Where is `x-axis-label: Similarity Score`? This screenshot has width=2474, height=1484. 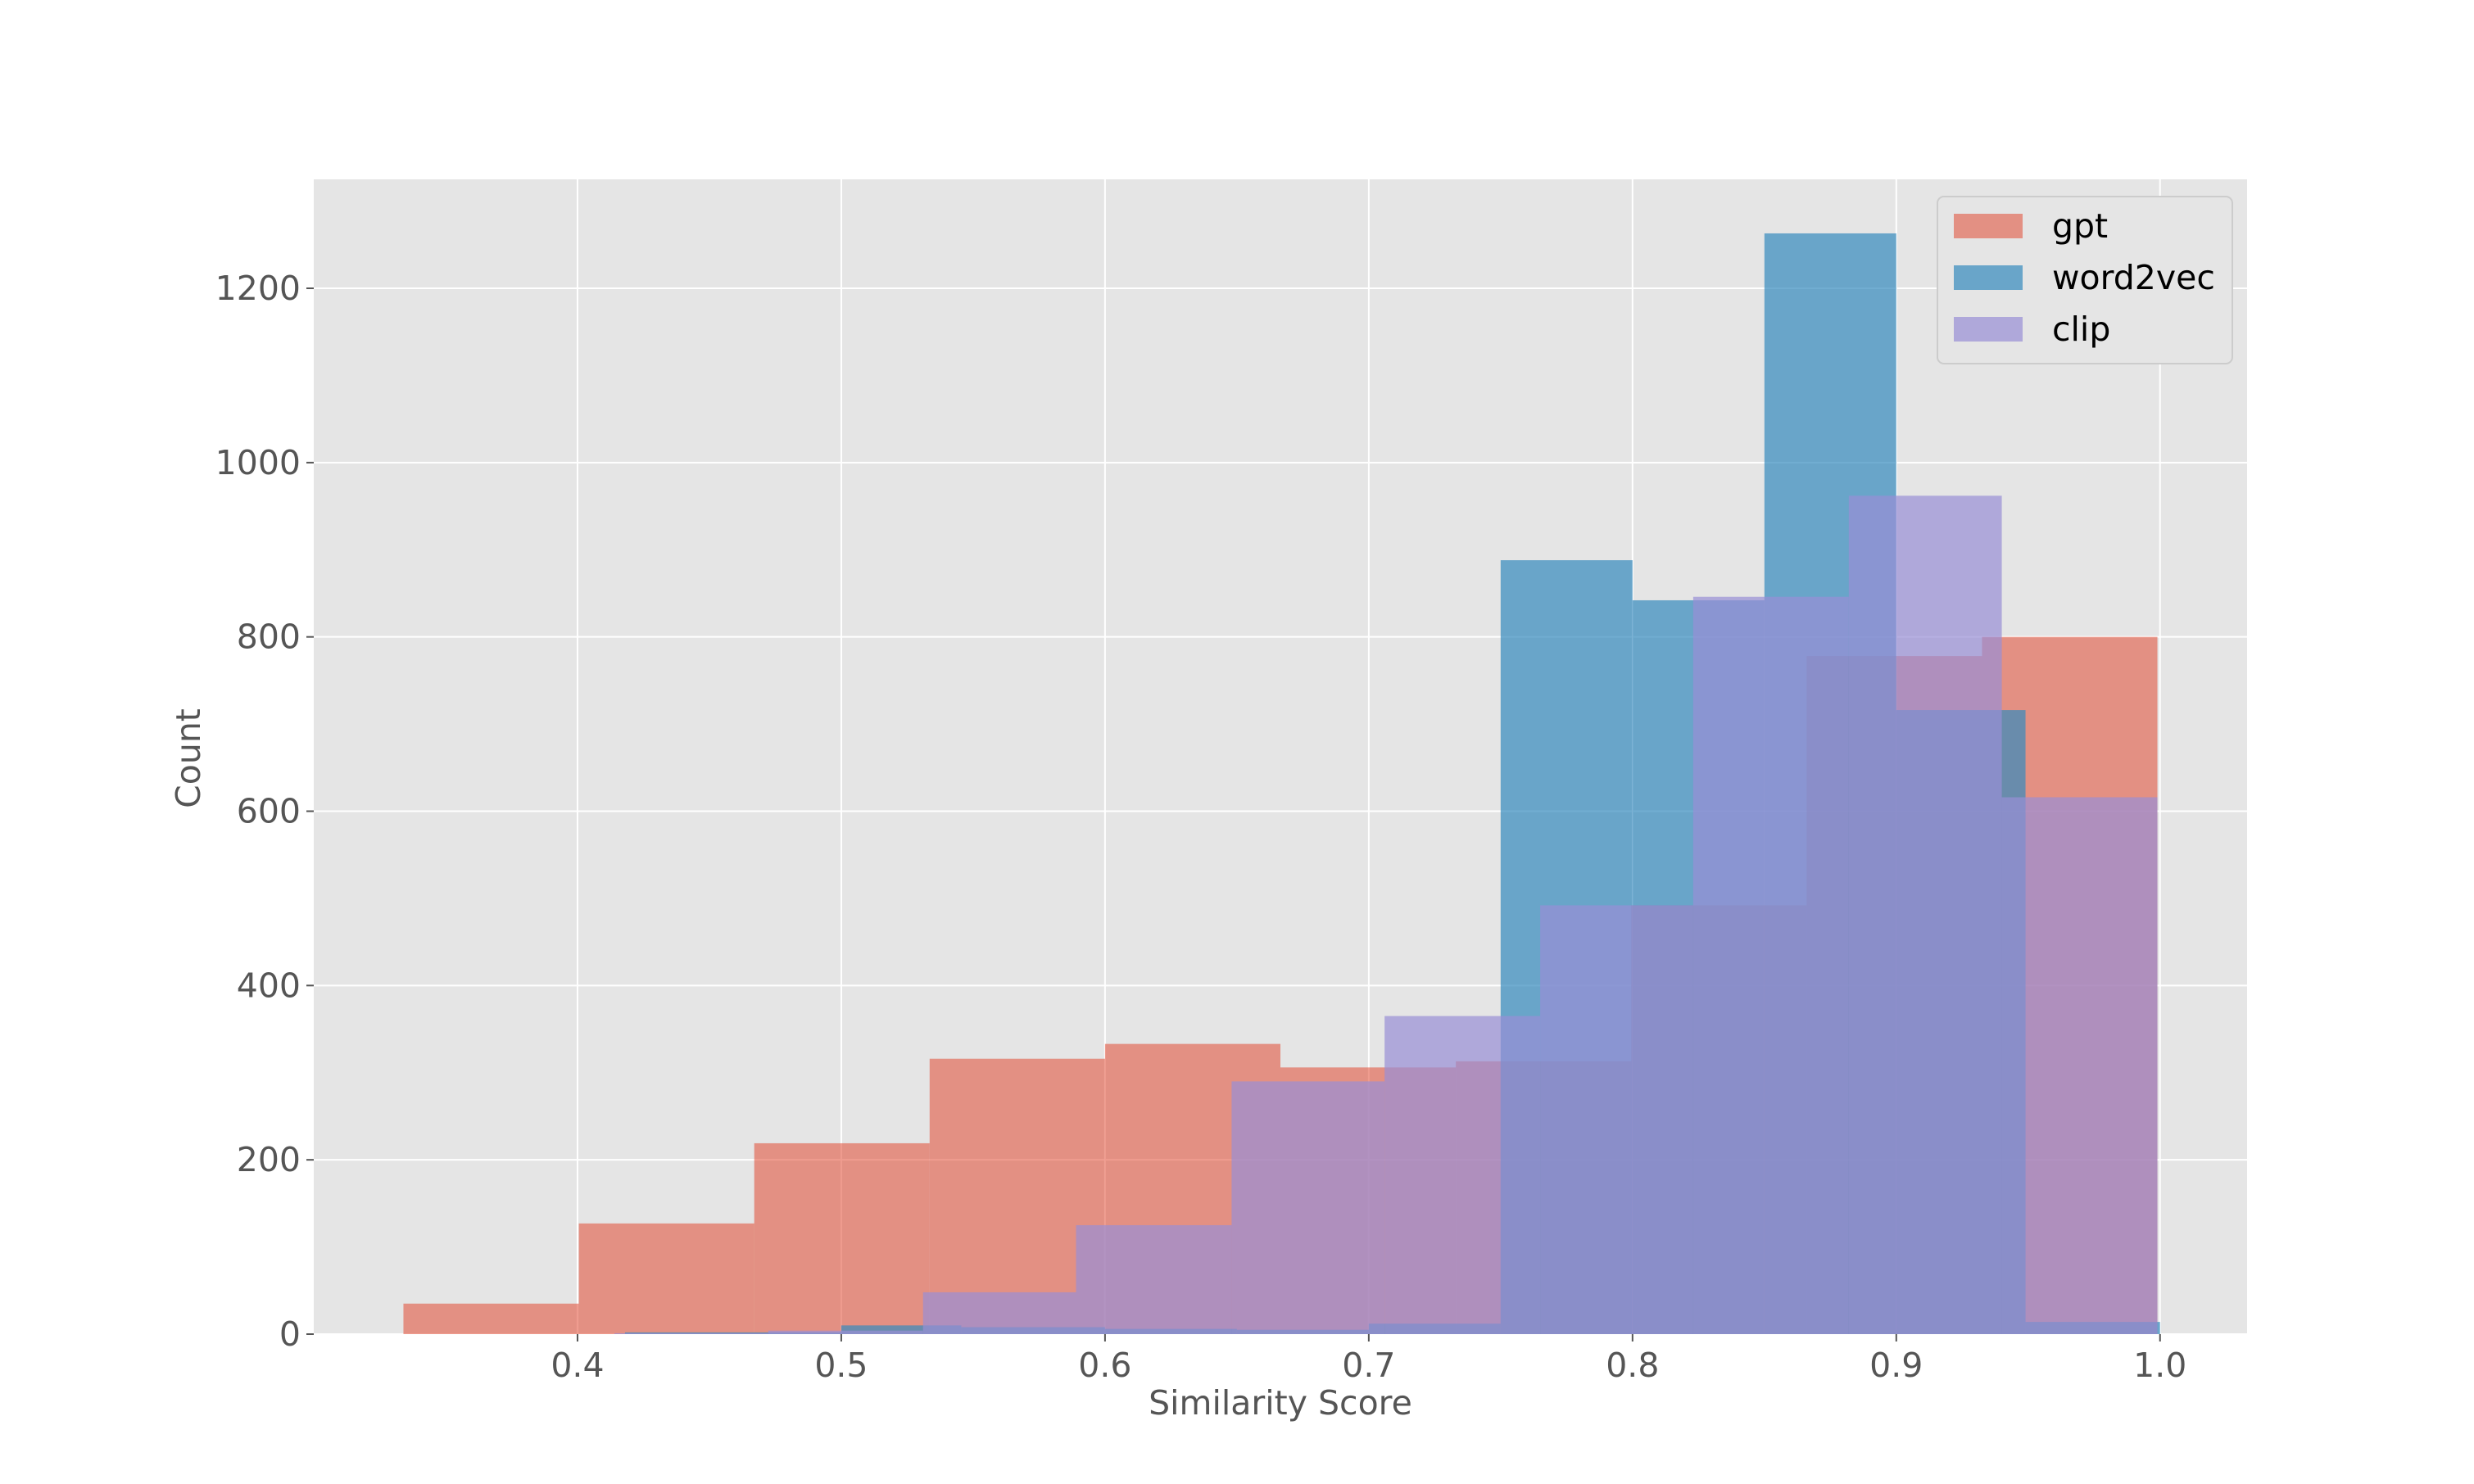 x-axis-label: Similarity Score is located at coordinates (1280, 1403).